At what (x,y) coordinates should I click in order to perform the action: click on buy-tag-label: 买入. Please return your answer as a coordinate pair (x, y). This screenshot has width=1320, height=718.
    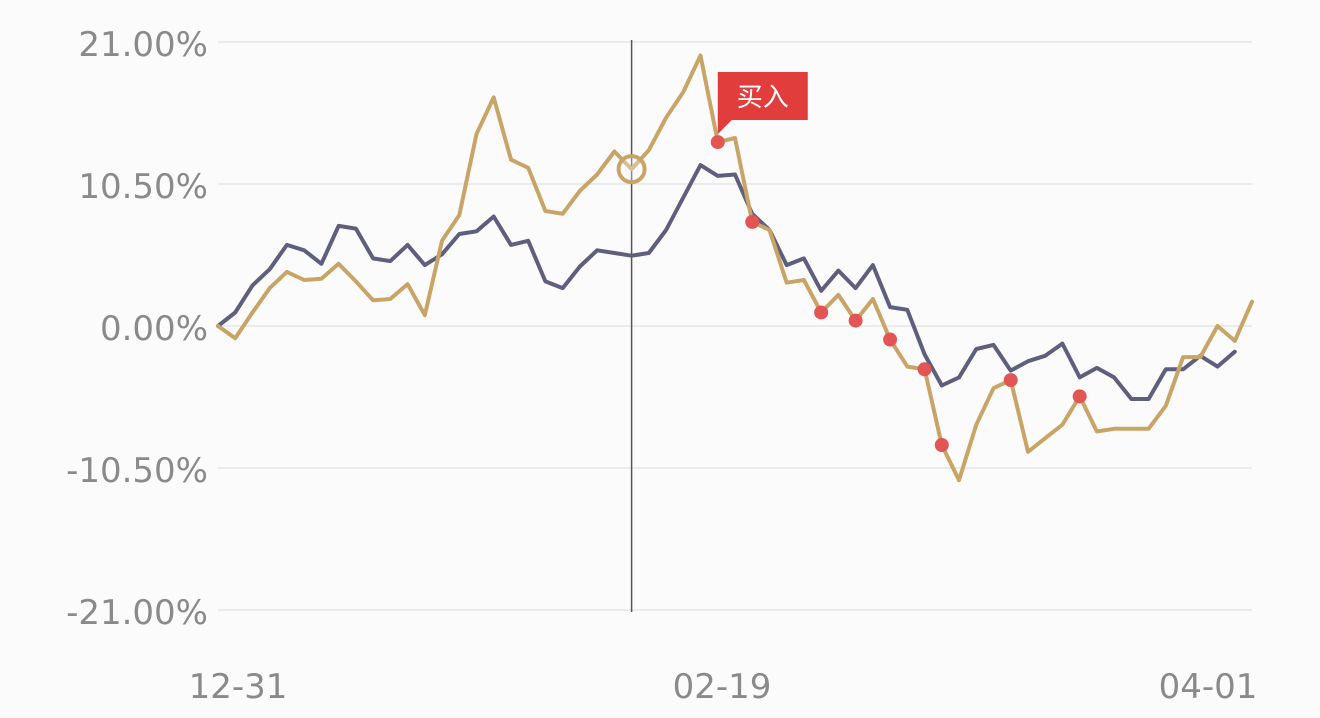
    Looking at the image, I should click on (763, 98).